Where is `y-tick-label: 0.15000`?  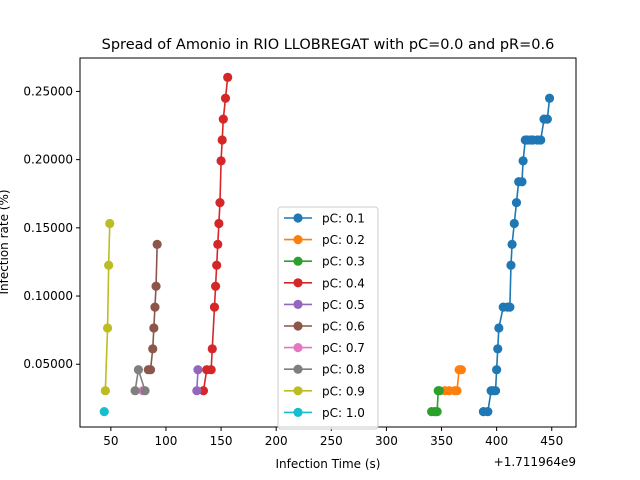 y-tick-label: 0.15000 is located at coordinates (48, 228).